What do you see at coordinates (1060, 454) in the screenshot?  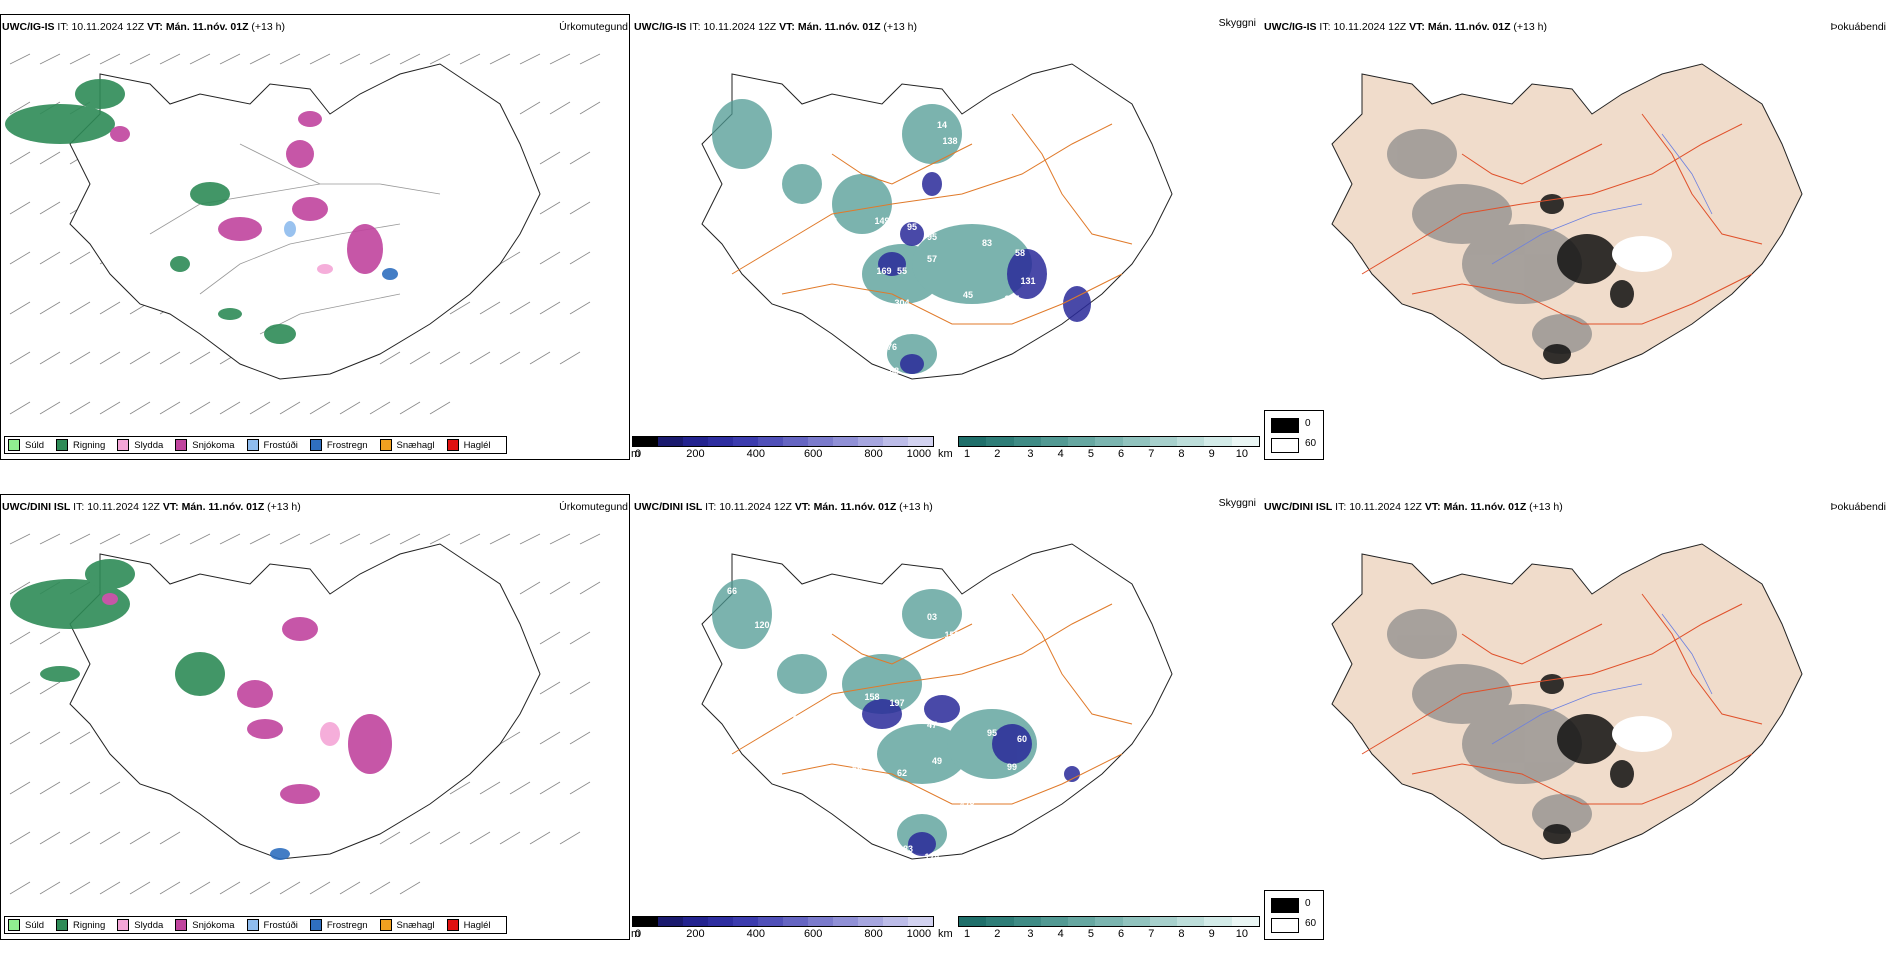 I see `tick: 4` at bounding box center [1060, 454].